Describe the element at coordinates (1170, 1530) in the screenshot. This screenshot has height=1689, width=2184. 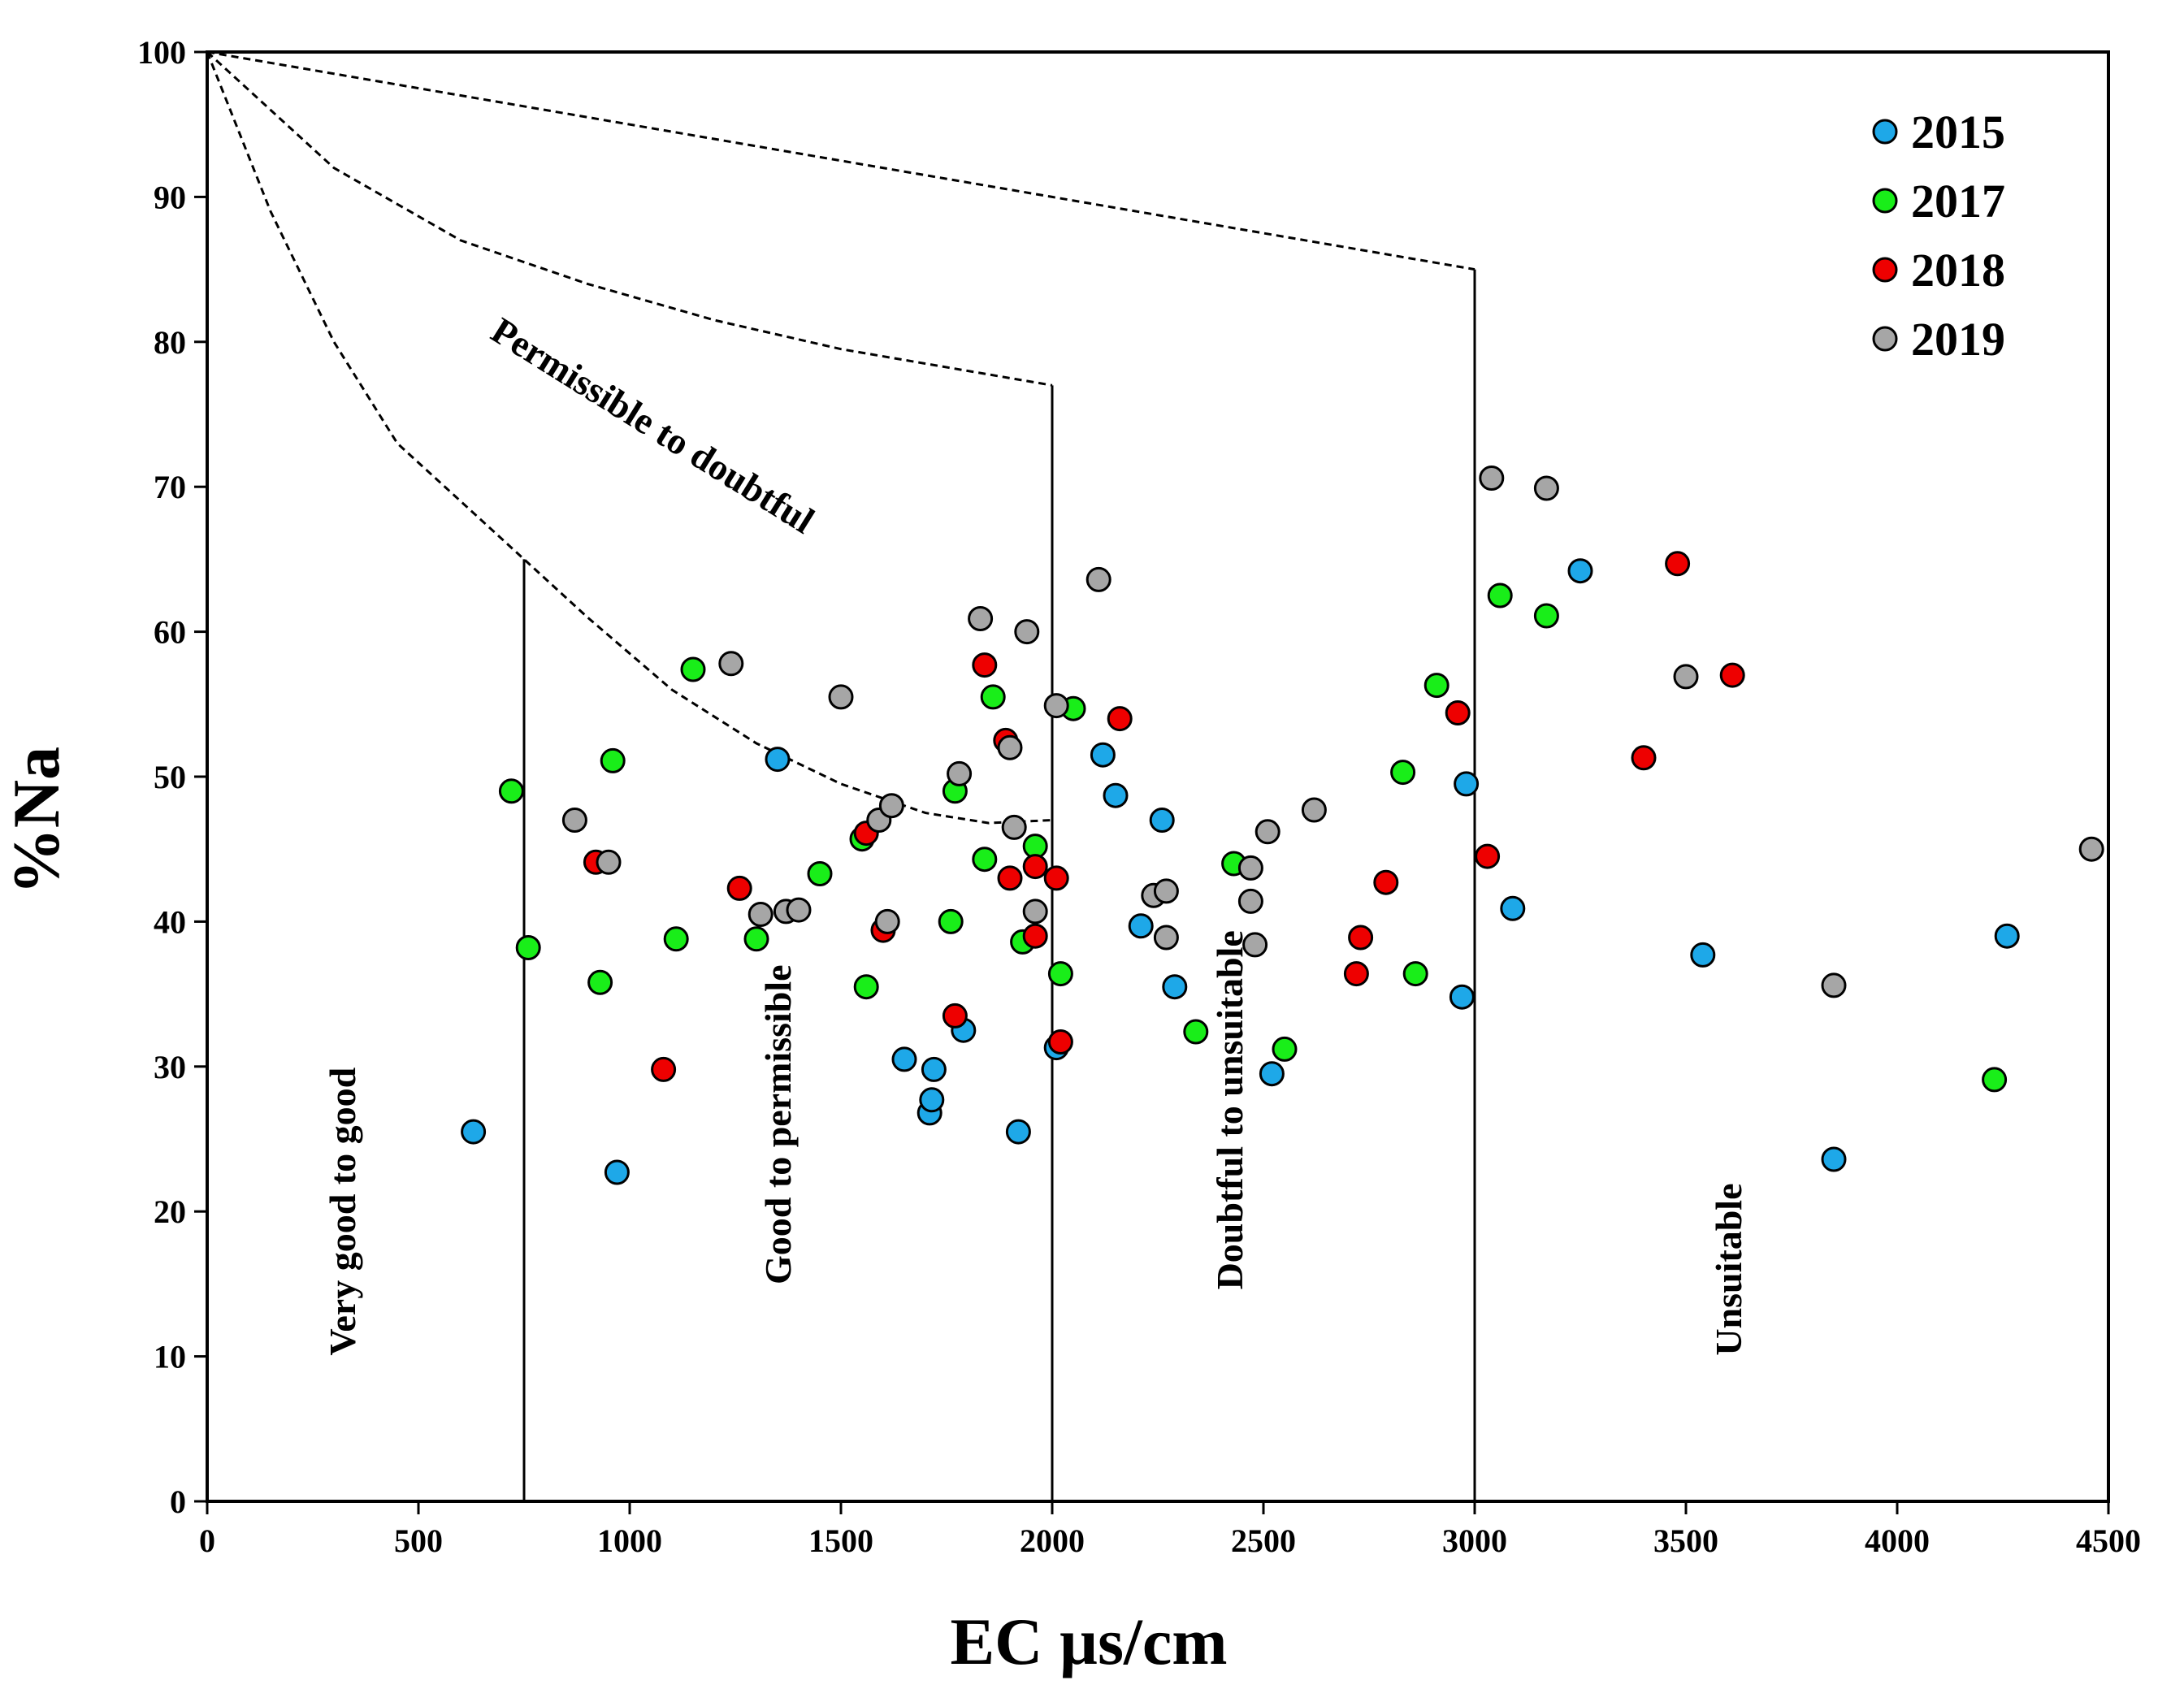
I see `x-axis: 0 500 1000 1500 2000 2500 3000 3500 4000 4500` at that location.